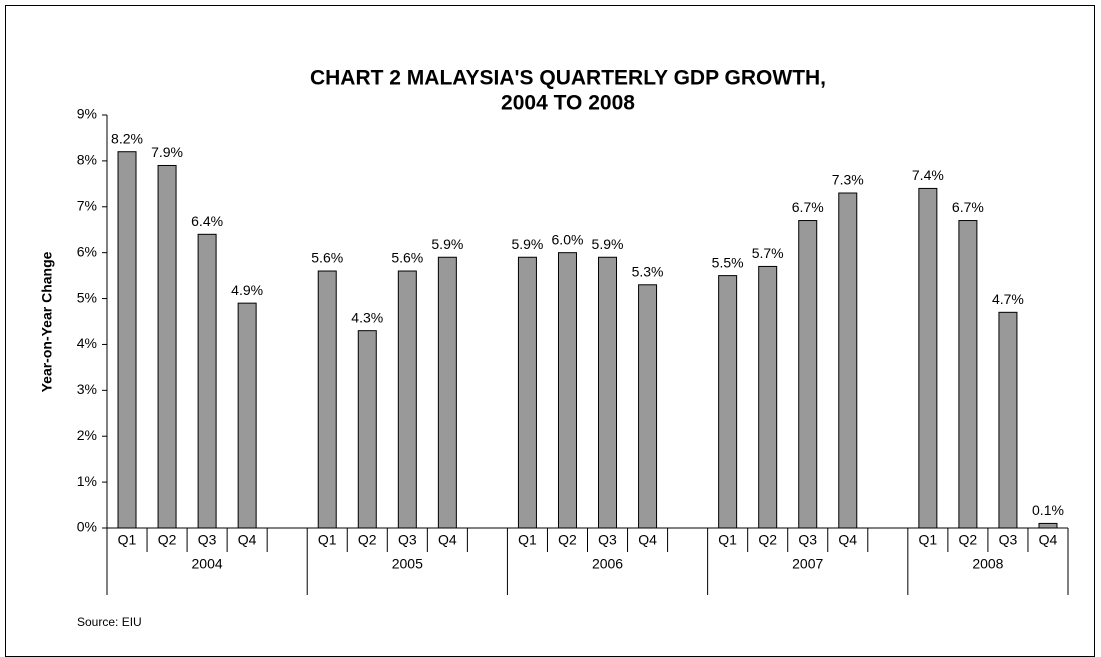 This screenshot has height=657, width=1101. I want to click on y-tick-label: 0%, so click(87, 527).